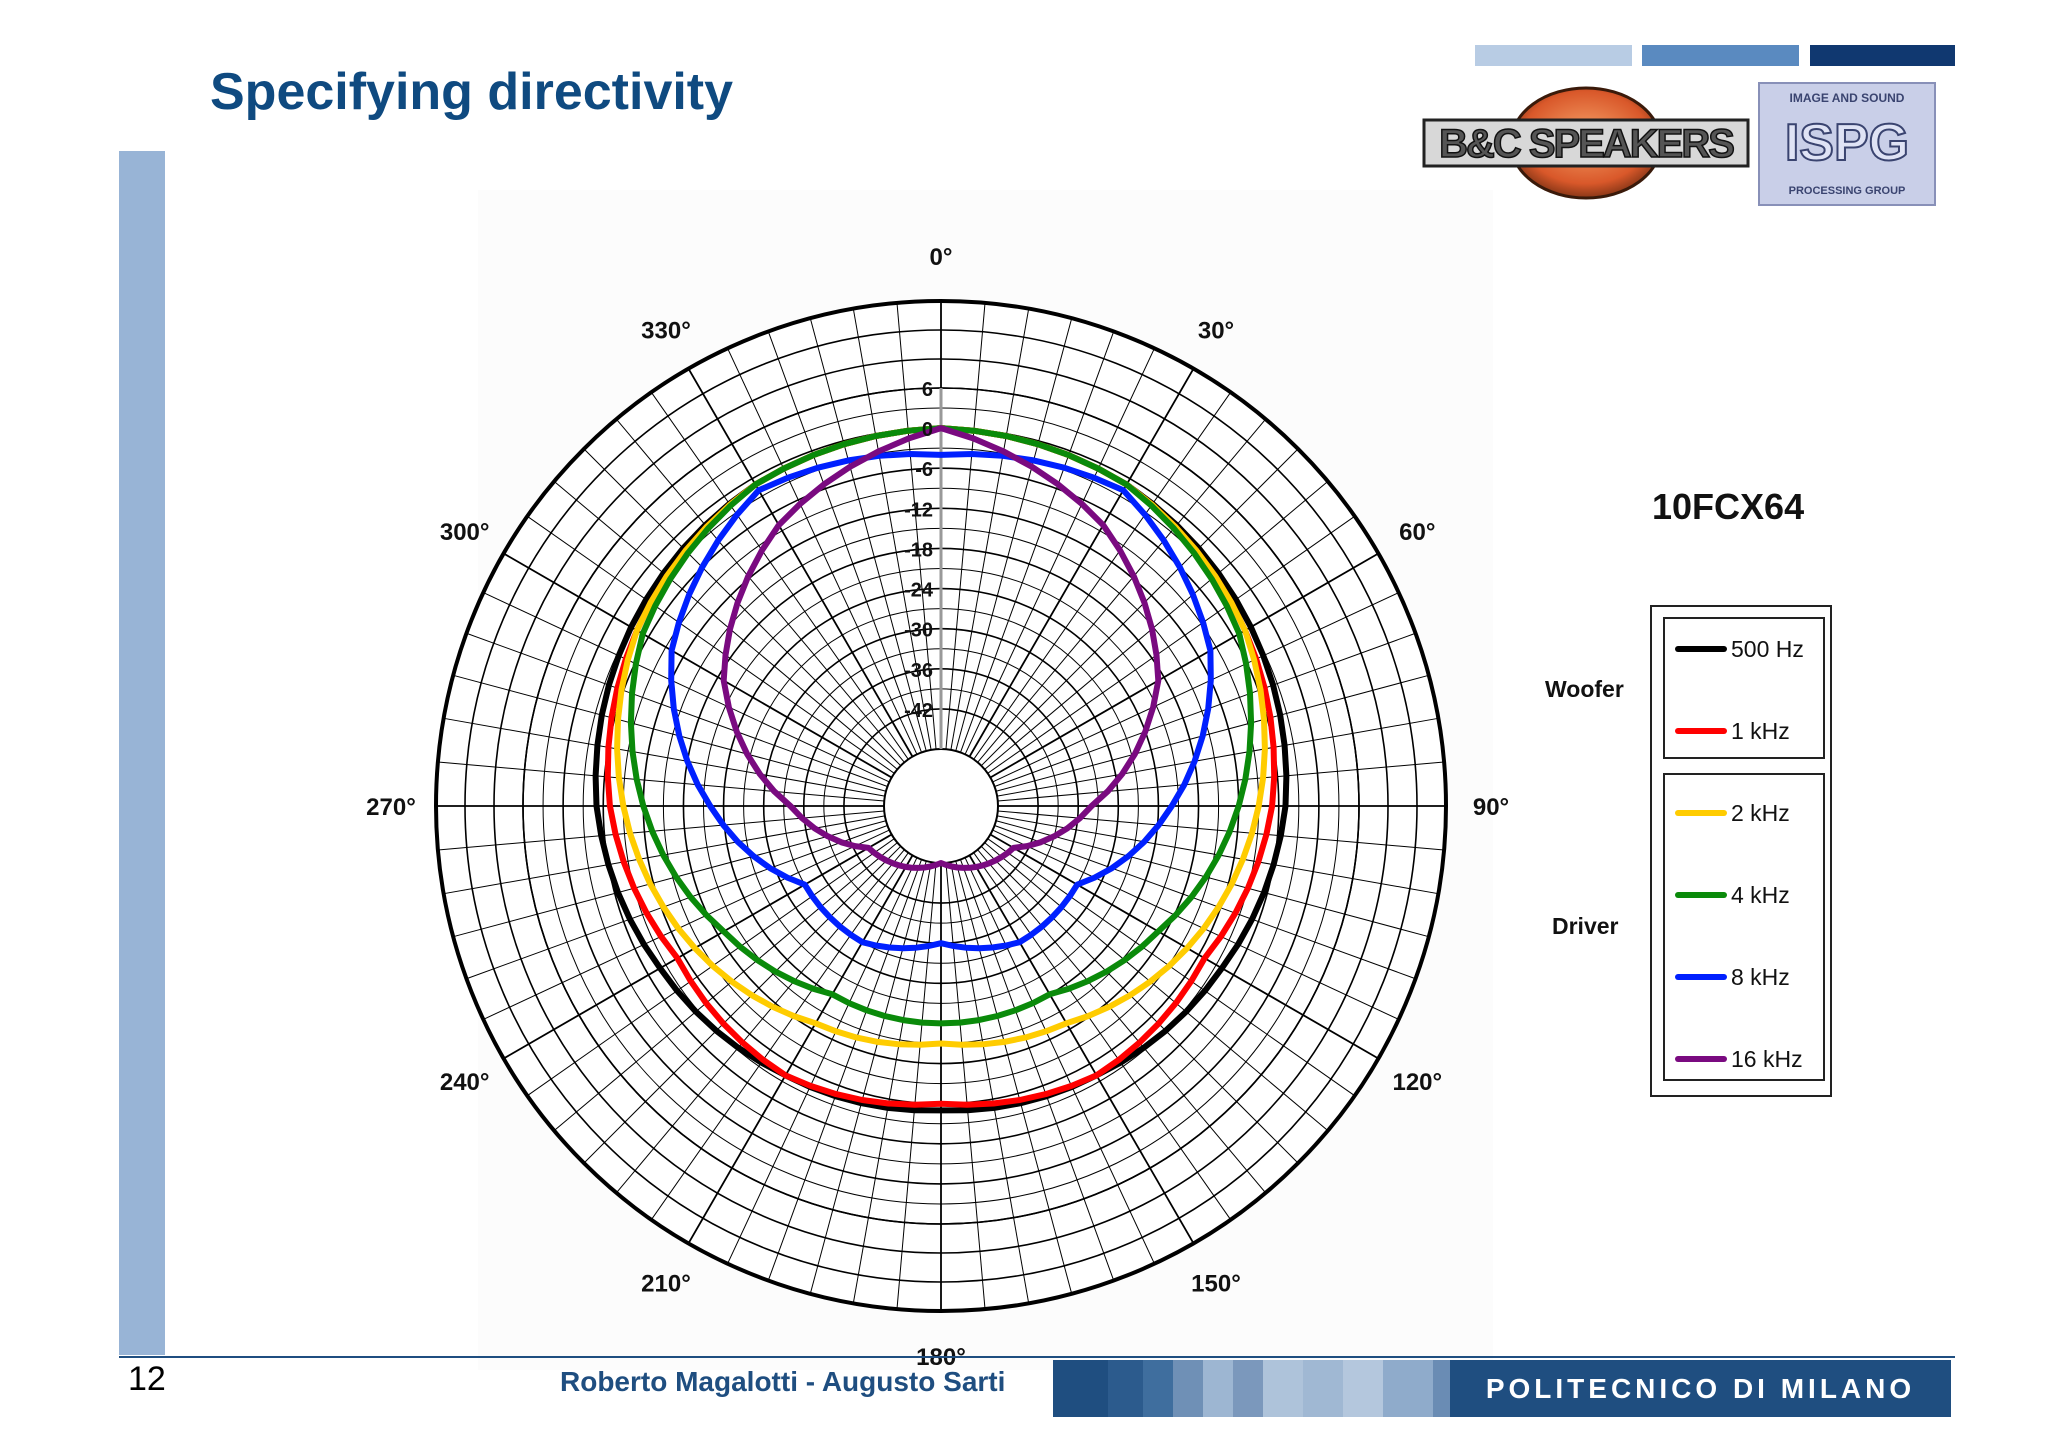 This screenshot has height=1447, width=2048. What do you see at coordinates (1586, 143) in the screenshot?
I see `bc-speakers-logo: B&C SPEAKERS` at bounding box center [1586, 143].